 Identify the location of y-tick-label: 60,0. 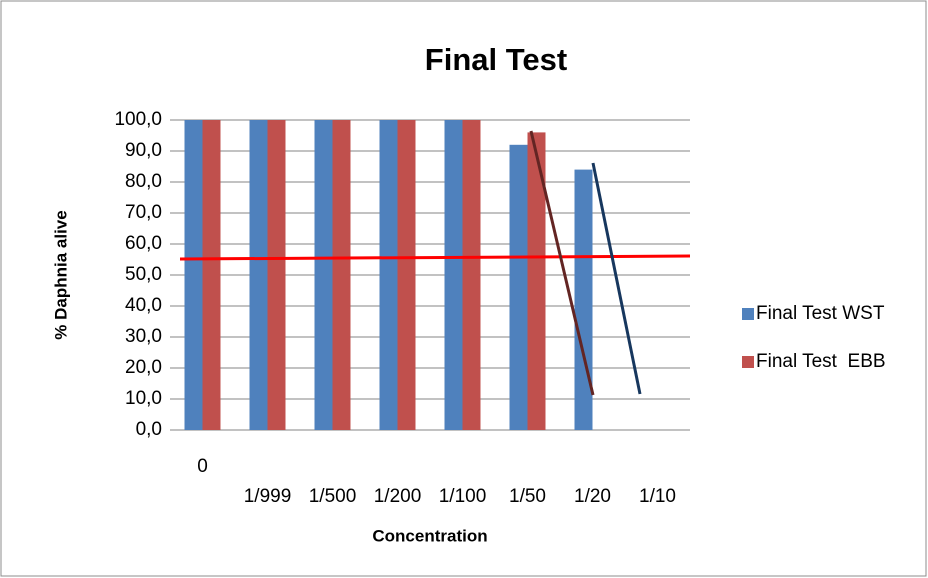
(143, 243).